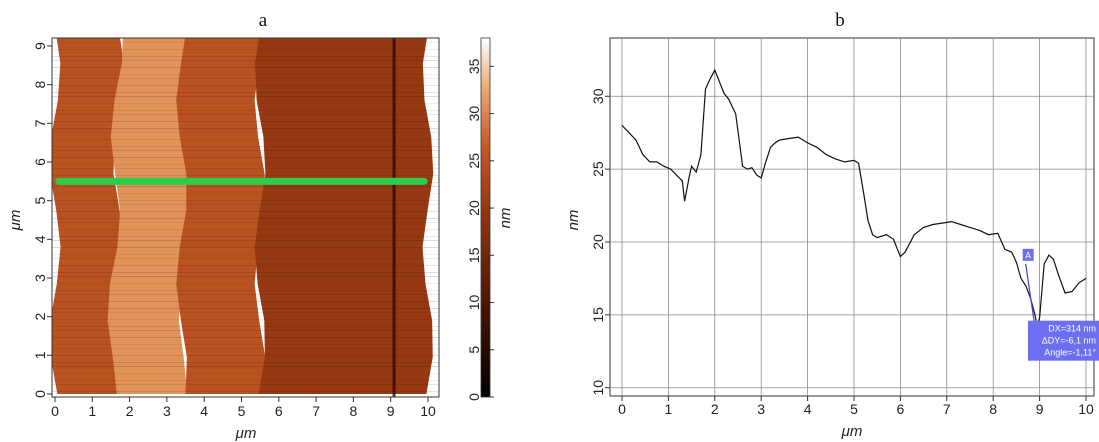 The width and height of the screenshot is (1099, 442). Describe the element at coordinates (1070, 353) in the screenshot. I see `measurement-text: Angle=-1,11°` at that location.